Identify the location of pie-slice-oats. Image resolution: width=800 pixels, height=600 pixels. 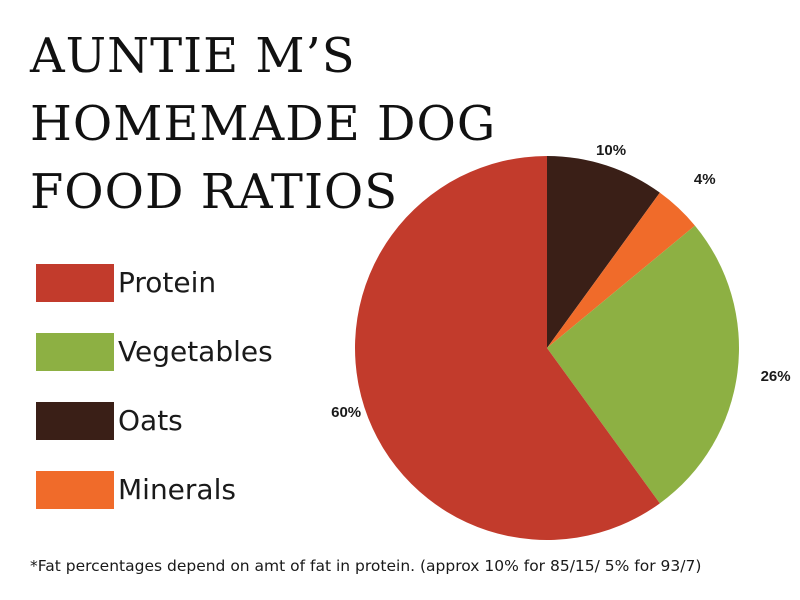
(603, 252).